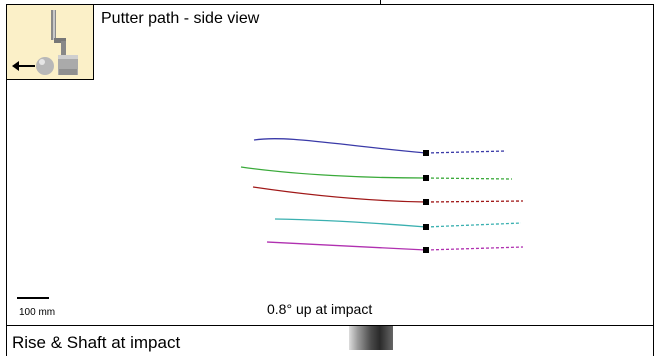 The height and width of the screenshot is (356, 661). Describe the element at coordinates (426, 178) in the screenshot. I see `impact-marker-green` at that location.